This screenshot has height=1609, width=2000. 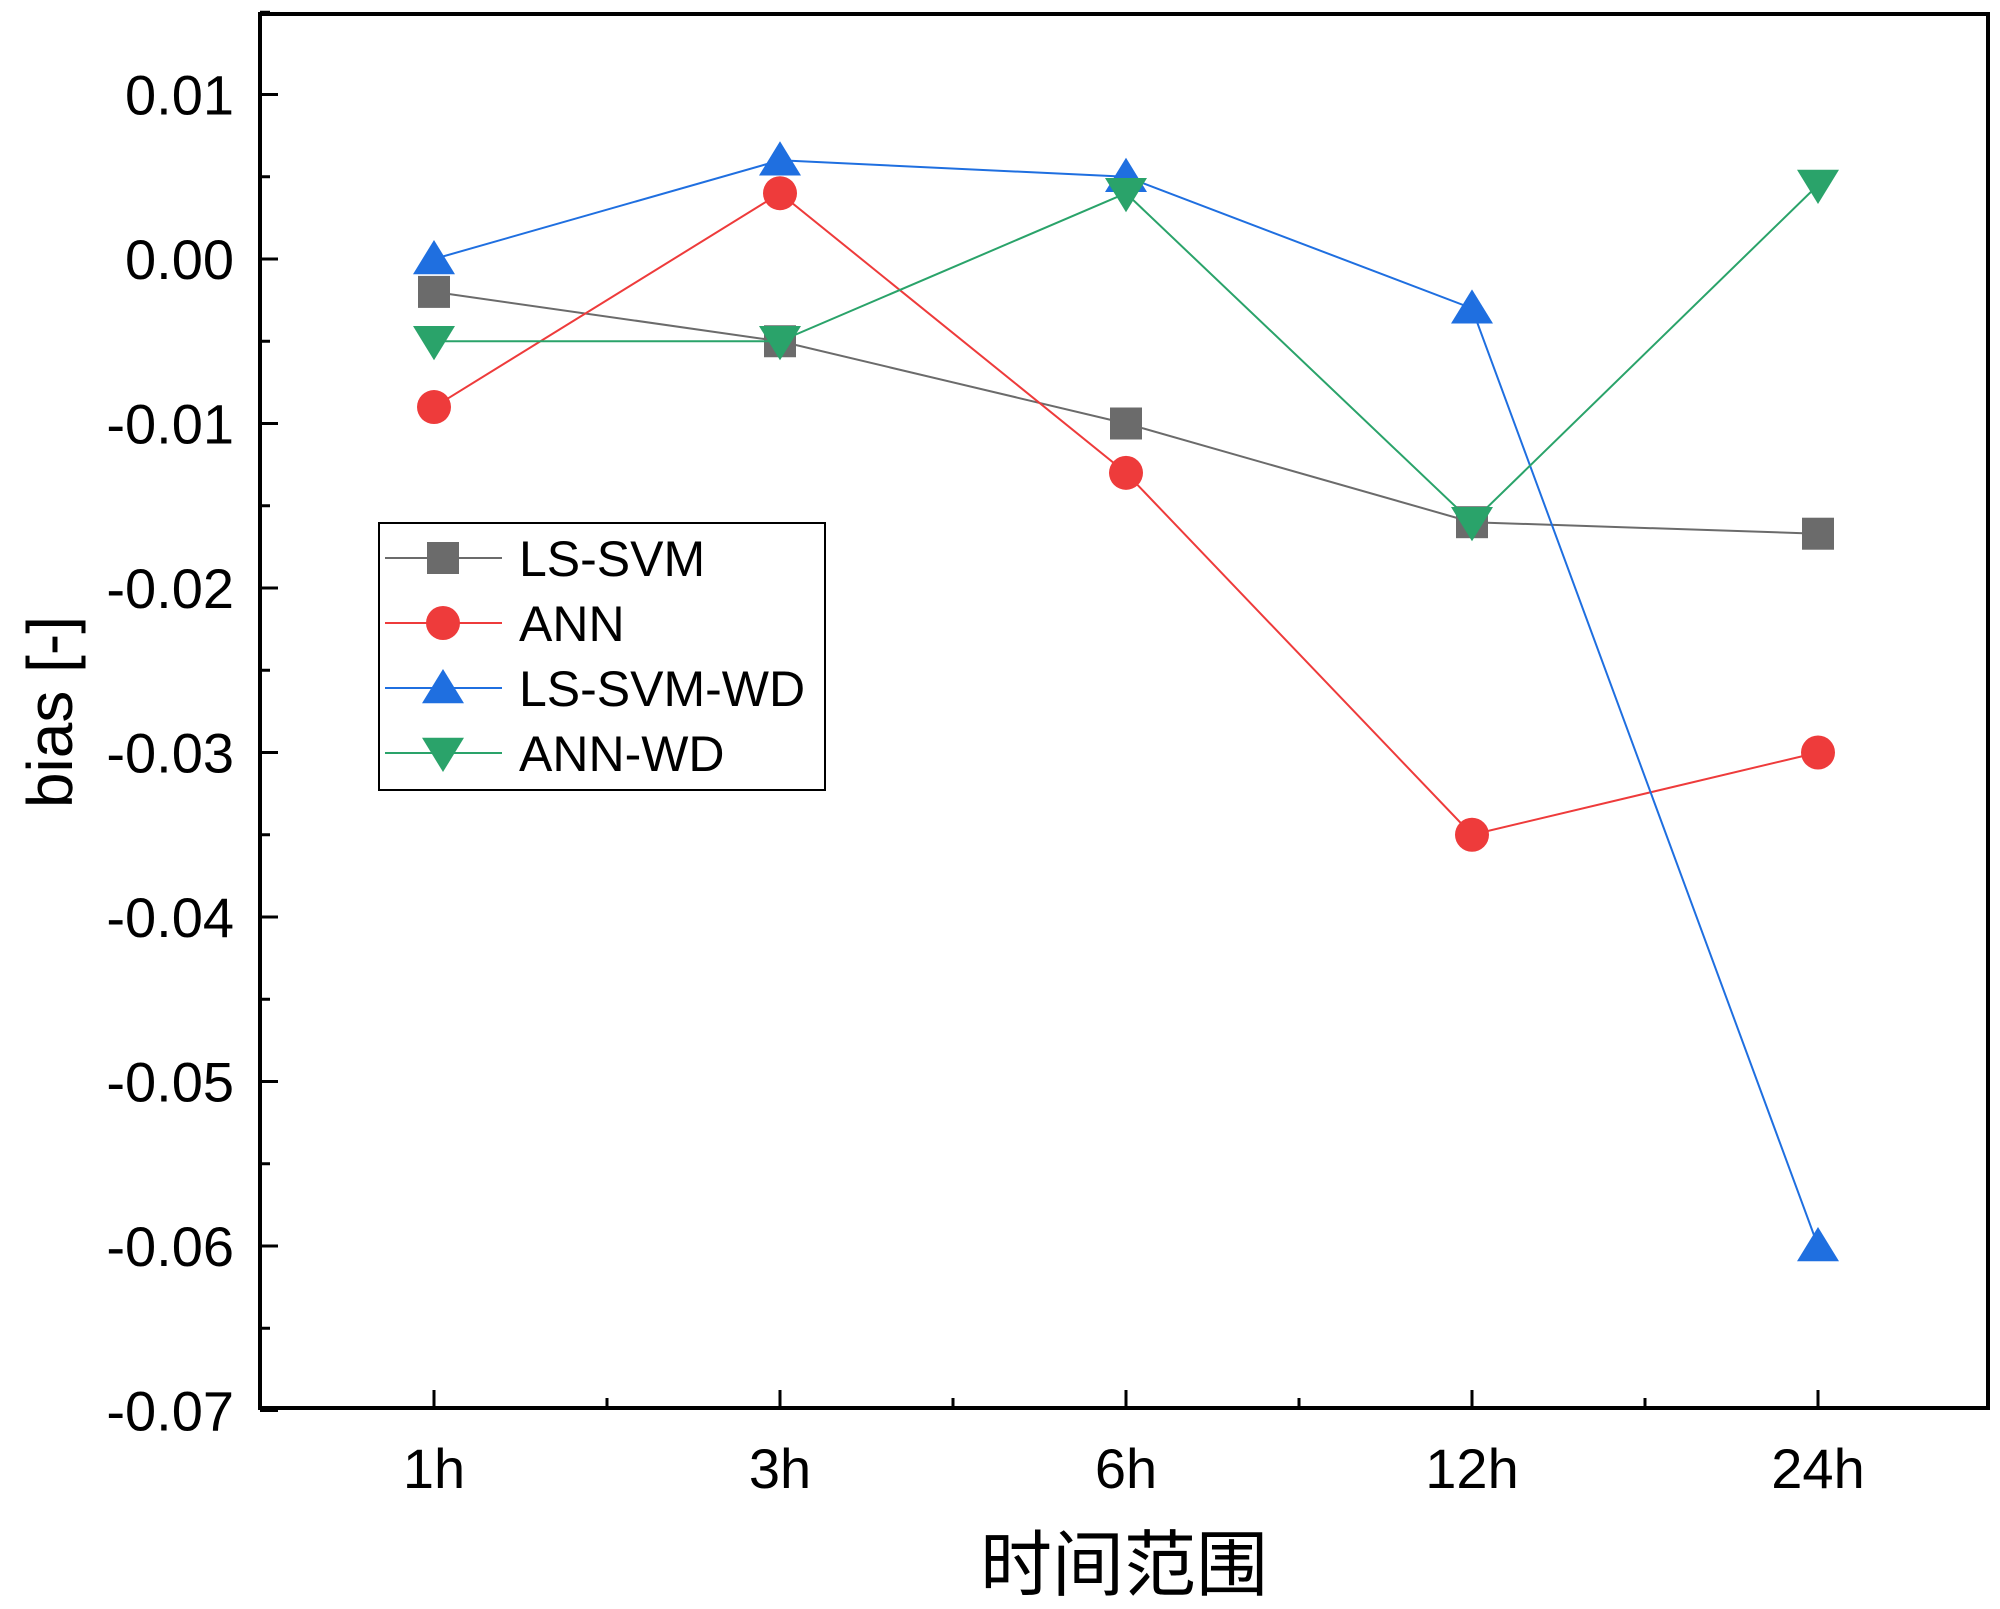 I want to click on y-tick-label: -0.01, so click(x=170, y=424).